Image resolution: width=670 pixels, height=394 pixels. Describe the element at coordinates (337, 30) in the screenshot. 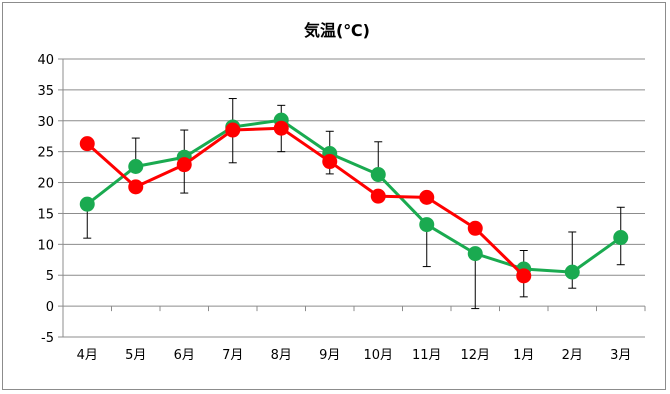

I see `chart-title: 気温(℃)` at that location.